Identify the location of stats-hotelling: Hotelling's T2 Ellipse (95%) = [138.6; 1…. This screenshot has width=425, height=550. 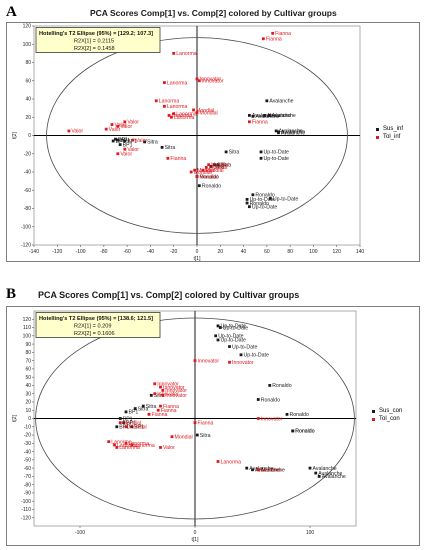
(96, 319).